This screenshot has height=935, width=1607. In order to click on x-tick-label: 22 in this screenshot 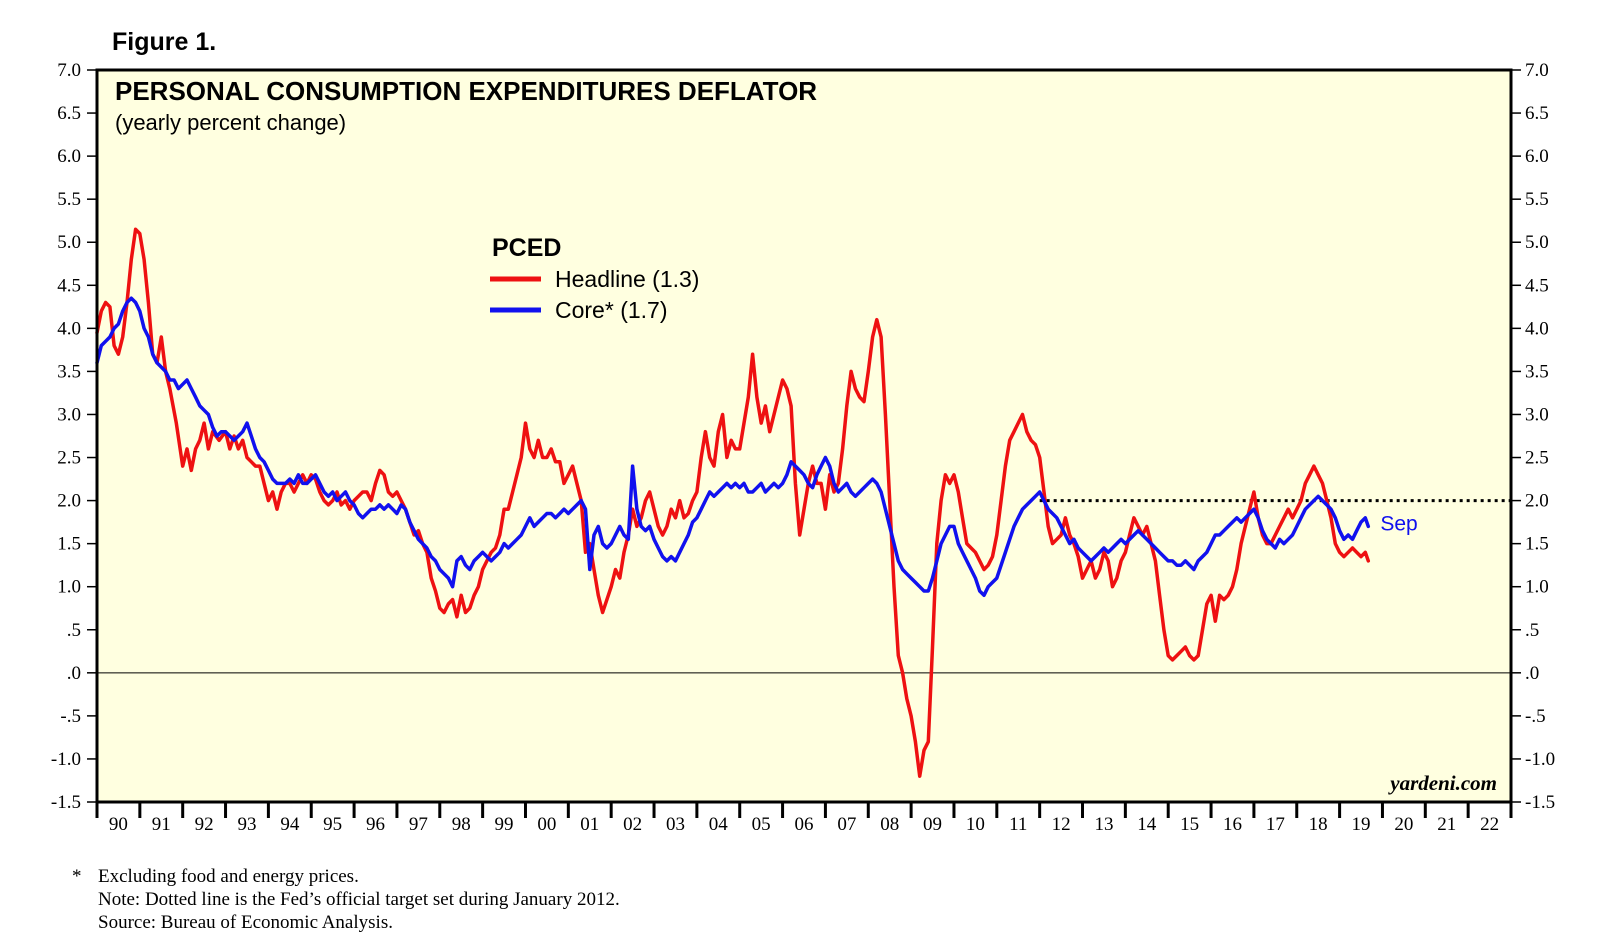, I will do `click(1489, 824)`.